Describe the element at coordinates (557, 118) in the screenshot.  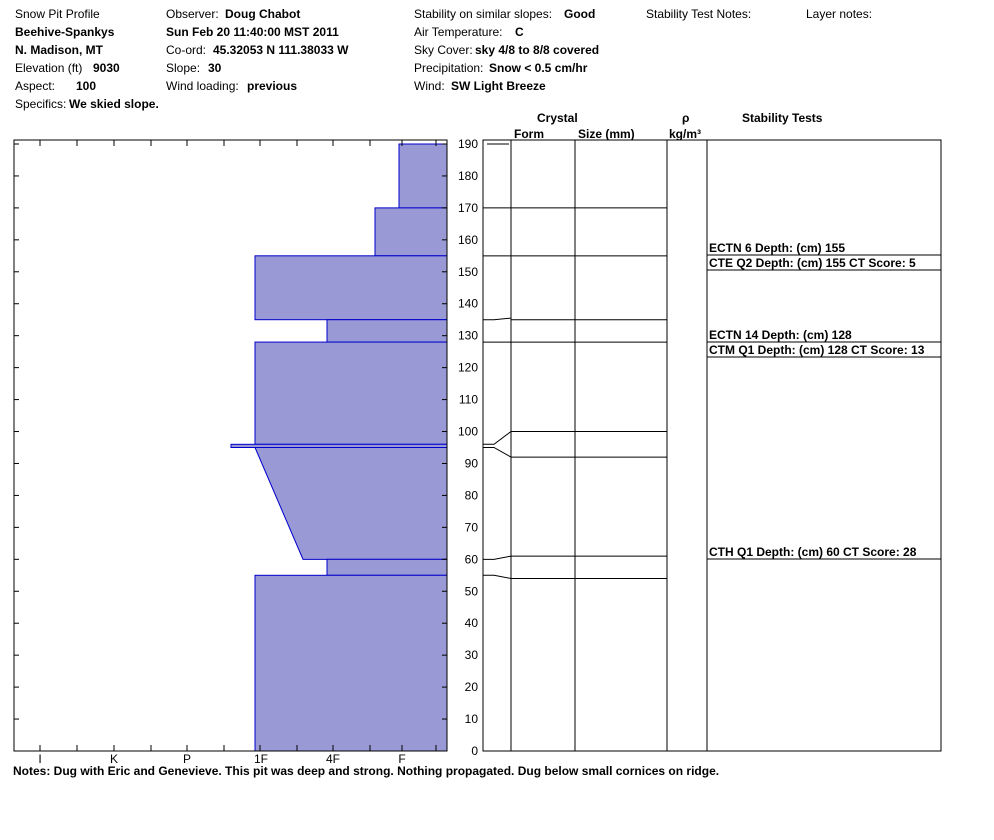
I see `crystal-header: Crystal` at that location.